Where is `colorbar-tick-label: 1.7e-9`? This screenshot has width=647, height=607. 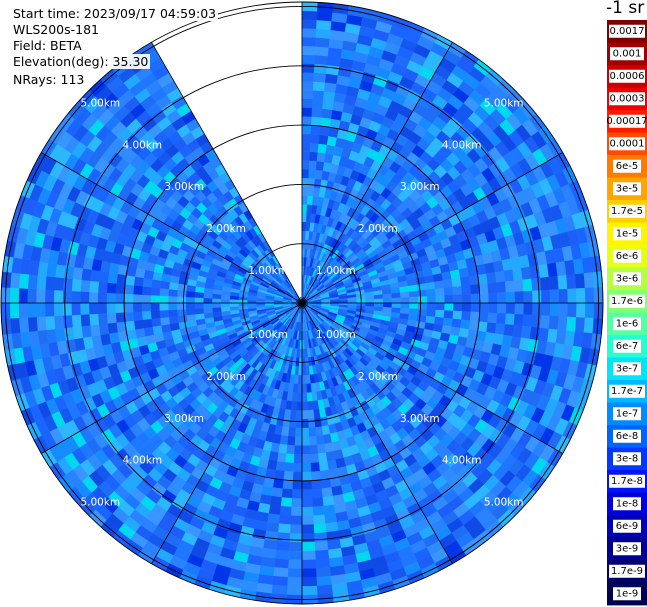 colorbar-tick-label: 1.7e-9 is located at coordinates (627, 571).